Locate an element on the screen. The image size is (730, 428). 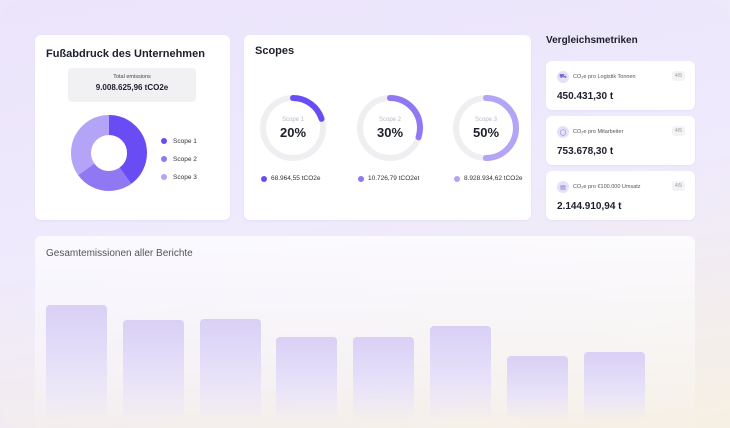
truck-icon: ⛟ is located at coordinates (563, 77).